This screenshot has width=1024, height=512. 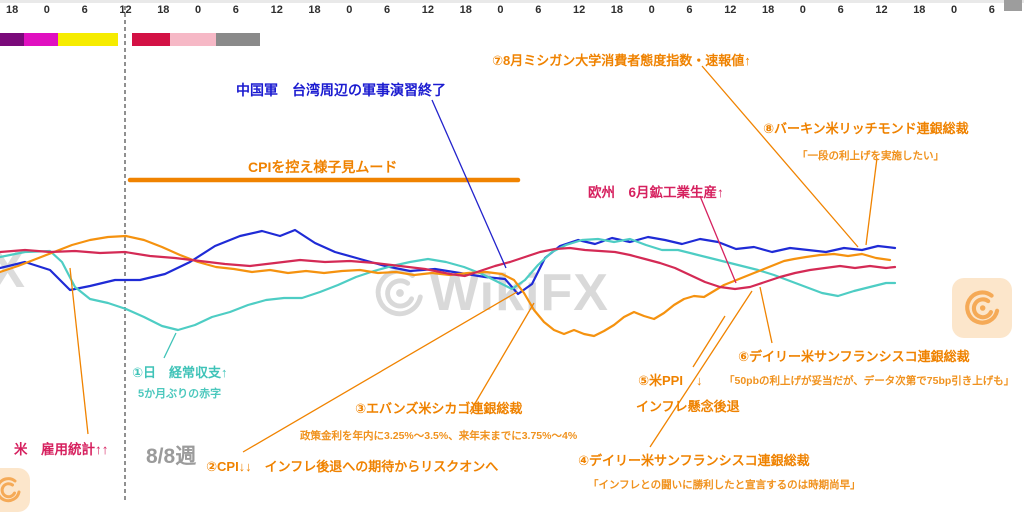 I want to click on time-axis: 18 0 6 12 18 0 6 12 18 0 6 12 18 0 6 12 18 0 6 12 18 0 6 12 18 0 6, so click(x=512, y=12).